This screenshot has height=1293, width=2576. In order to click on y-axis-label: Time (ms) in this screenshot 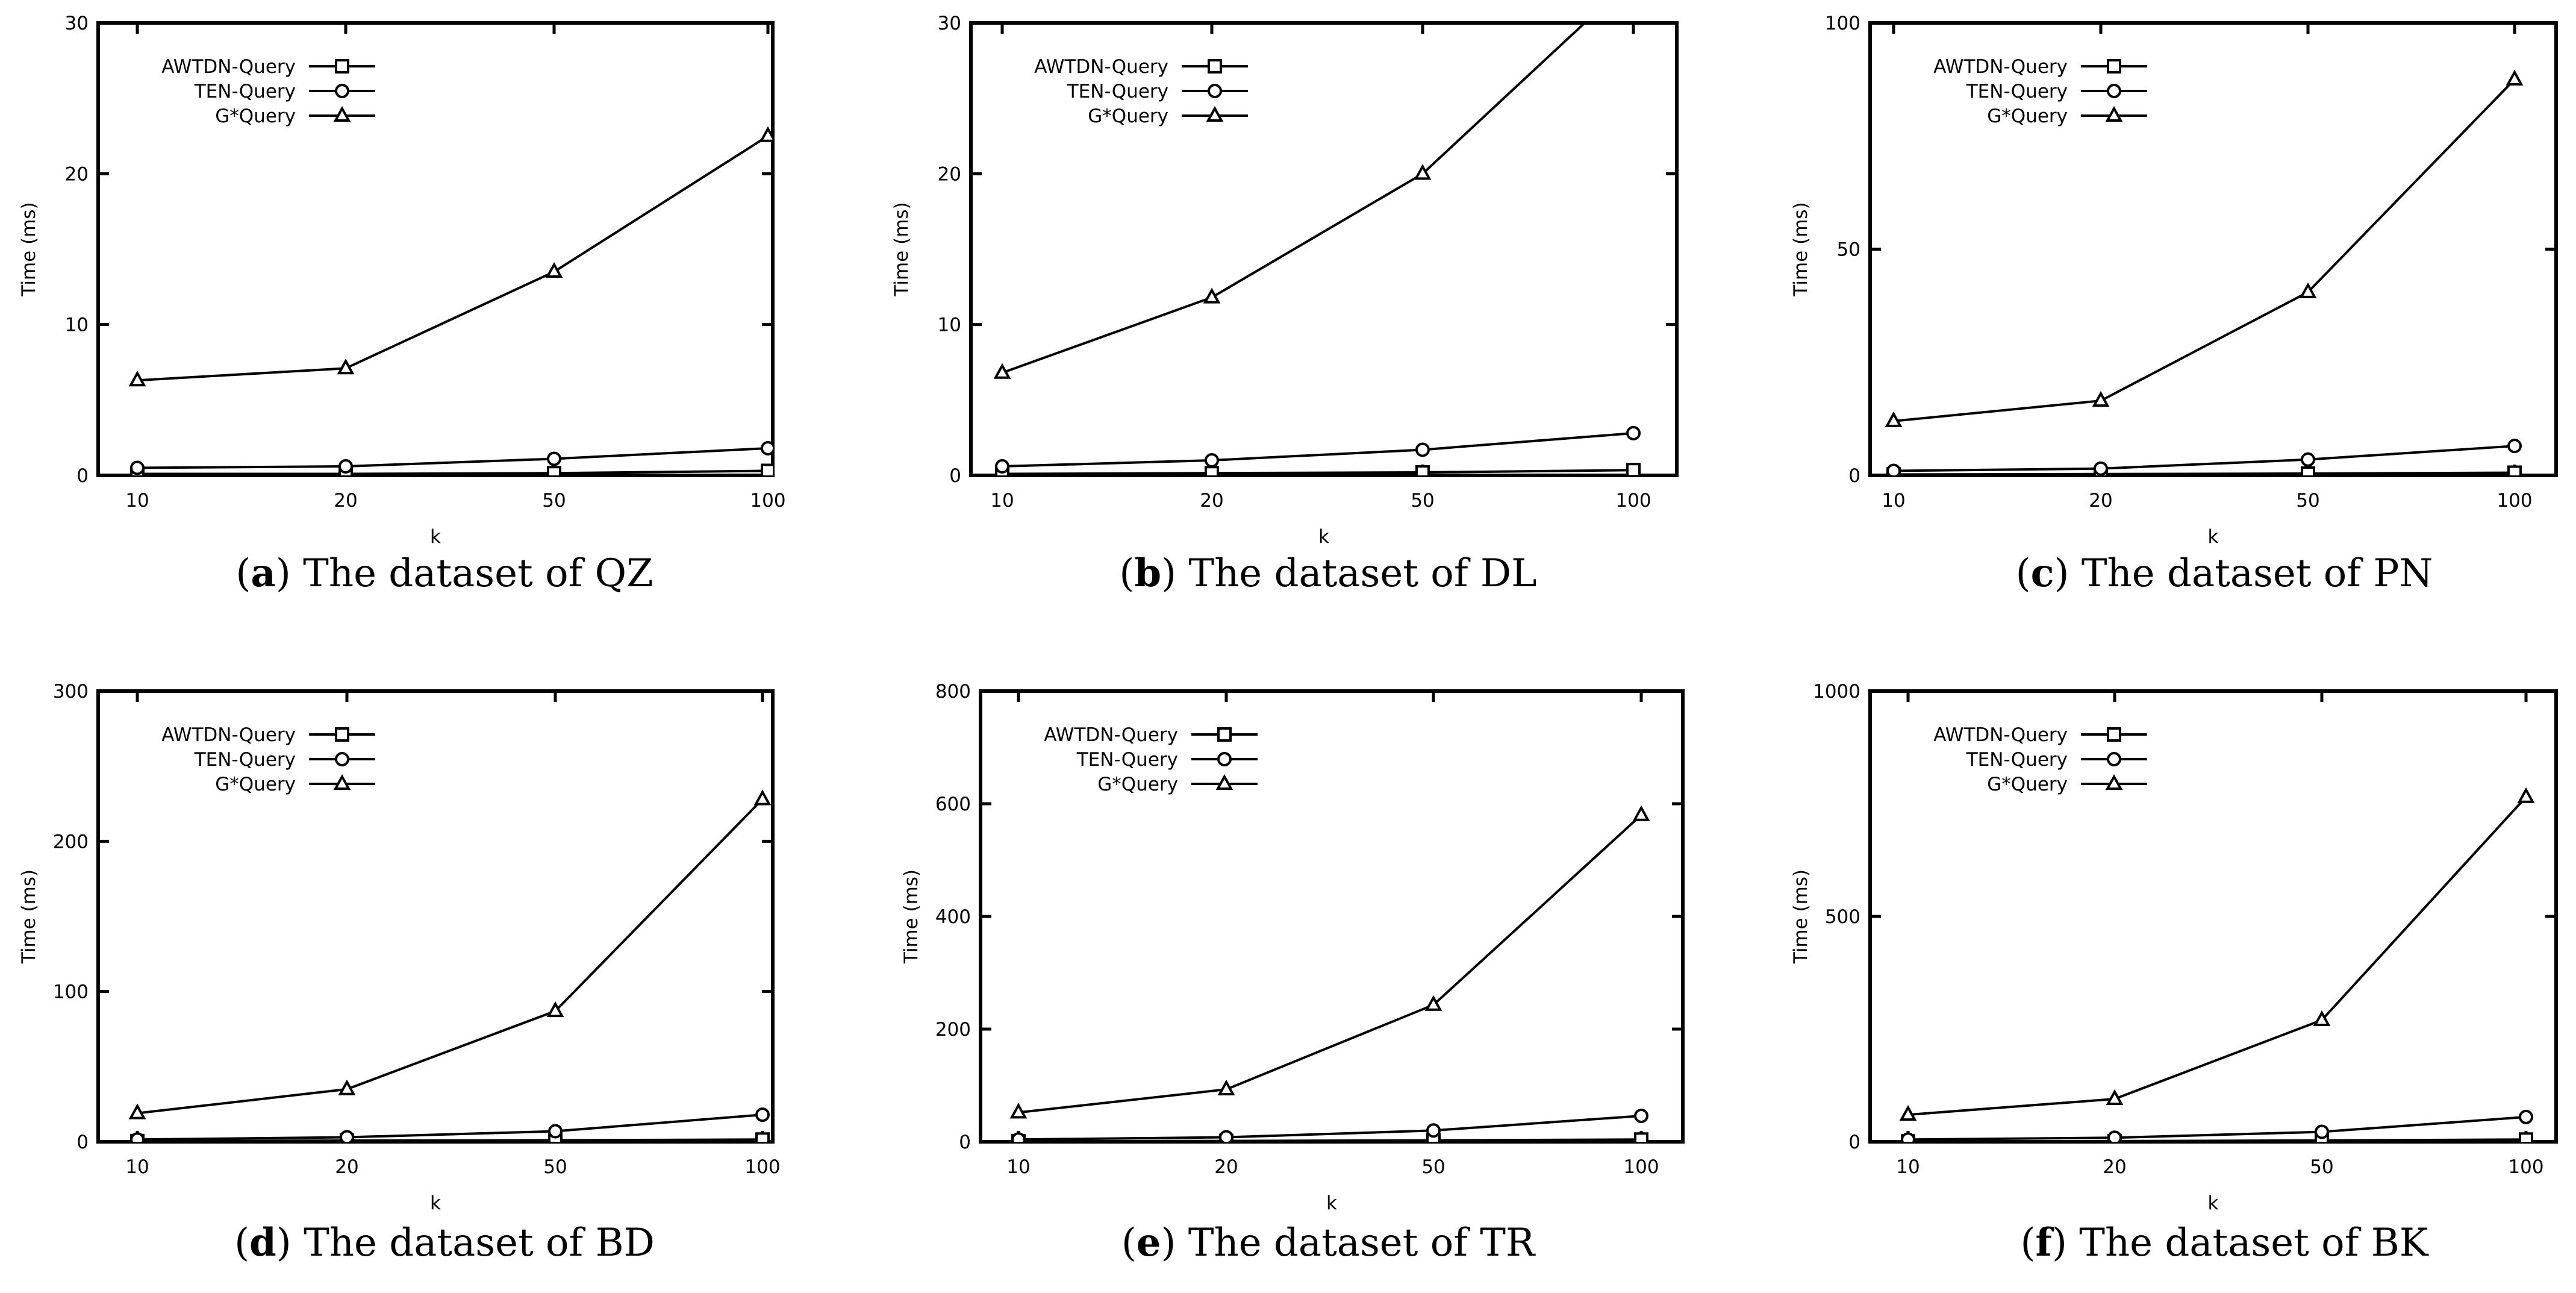, I will do `click(901, 249)`.